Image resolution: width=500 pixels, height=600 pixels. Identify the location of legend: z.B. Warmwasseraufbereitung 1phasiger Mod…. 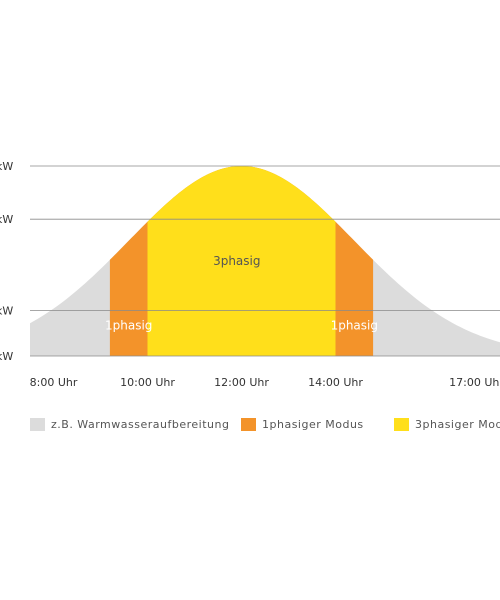
(265, 424).